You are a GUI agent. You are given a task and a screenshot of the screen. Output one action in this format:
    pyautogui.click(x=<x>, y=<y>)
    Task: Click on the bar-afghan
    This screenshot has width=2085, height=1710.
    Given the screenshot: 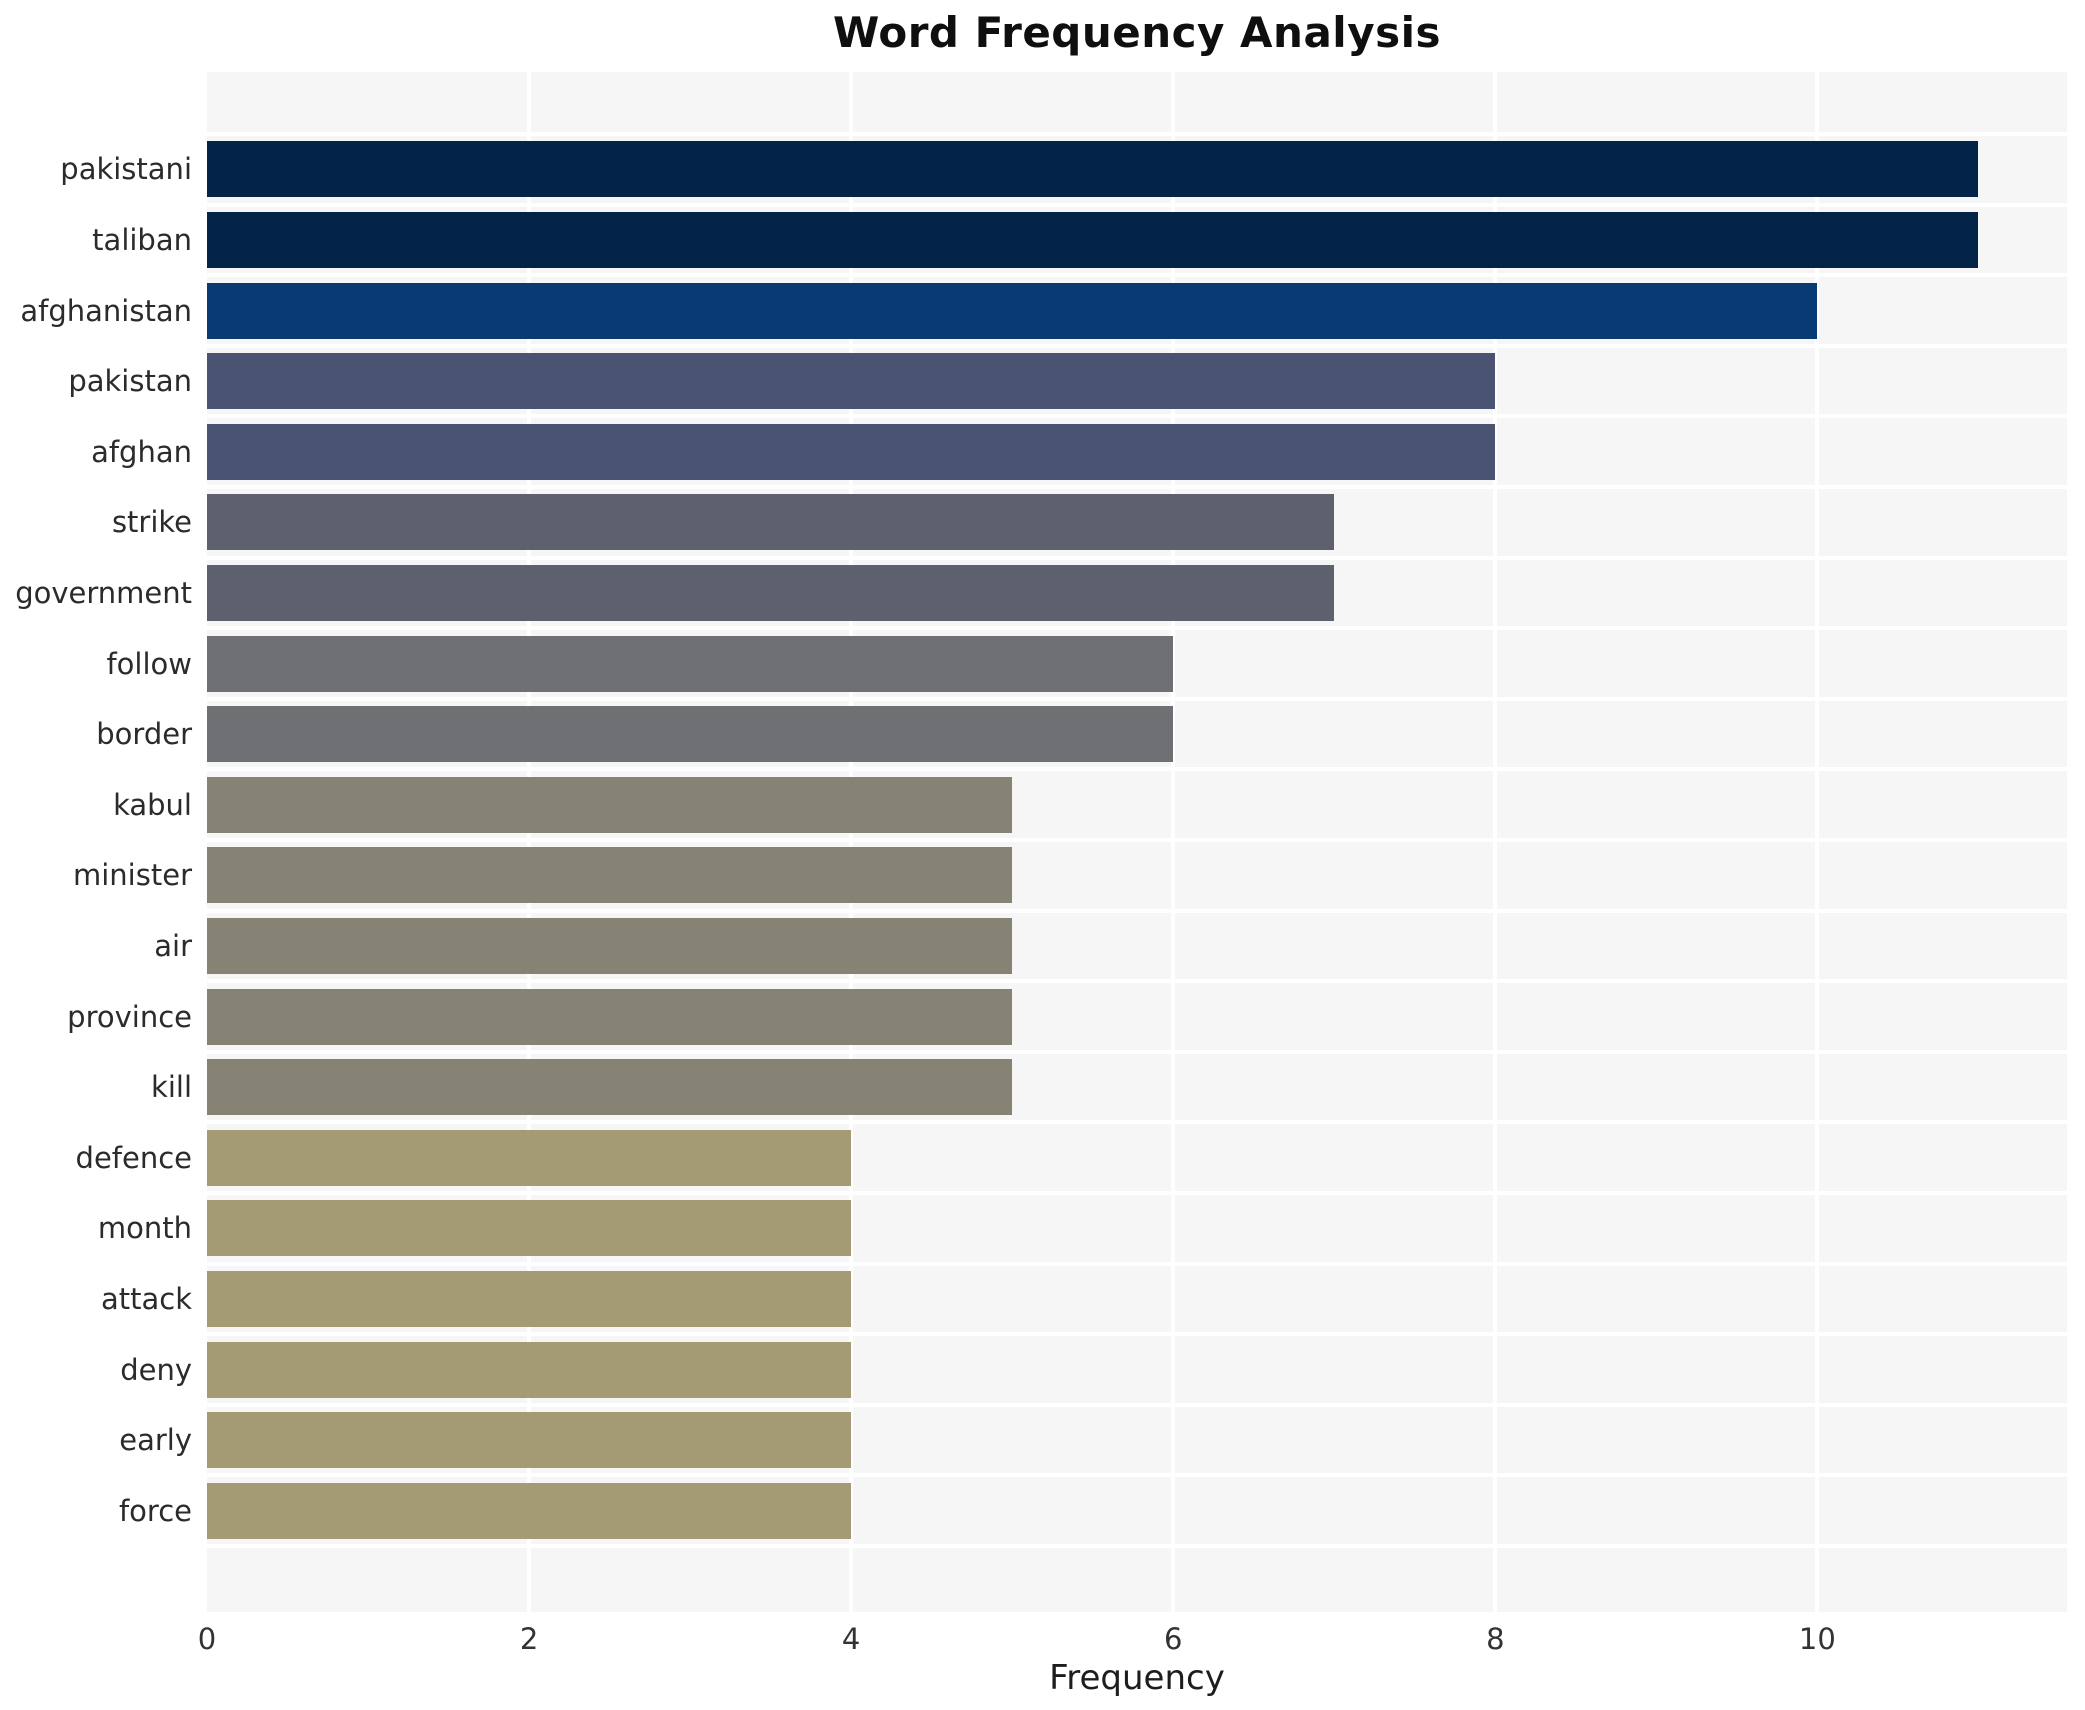 What is the action you would take?
    pyautogui.click(x=851, y=451)
    